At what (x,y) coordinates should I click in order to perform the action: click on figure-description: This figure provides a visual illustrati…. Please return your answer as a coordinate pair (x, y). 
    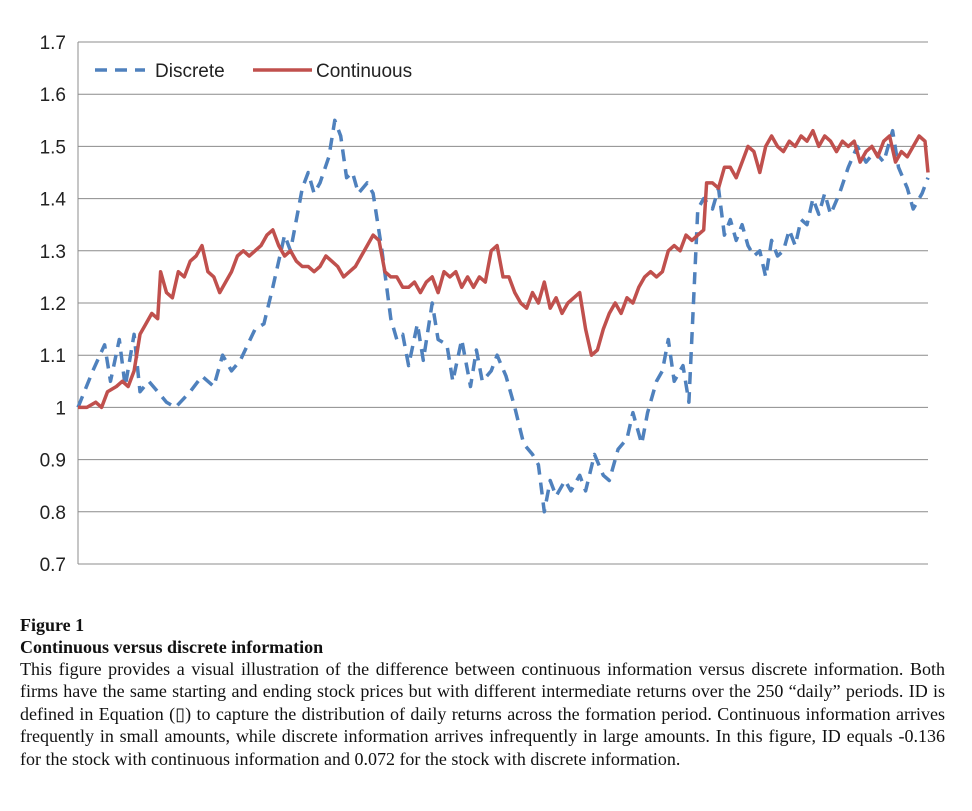
    Looking at the image, I should click on (482, 714).